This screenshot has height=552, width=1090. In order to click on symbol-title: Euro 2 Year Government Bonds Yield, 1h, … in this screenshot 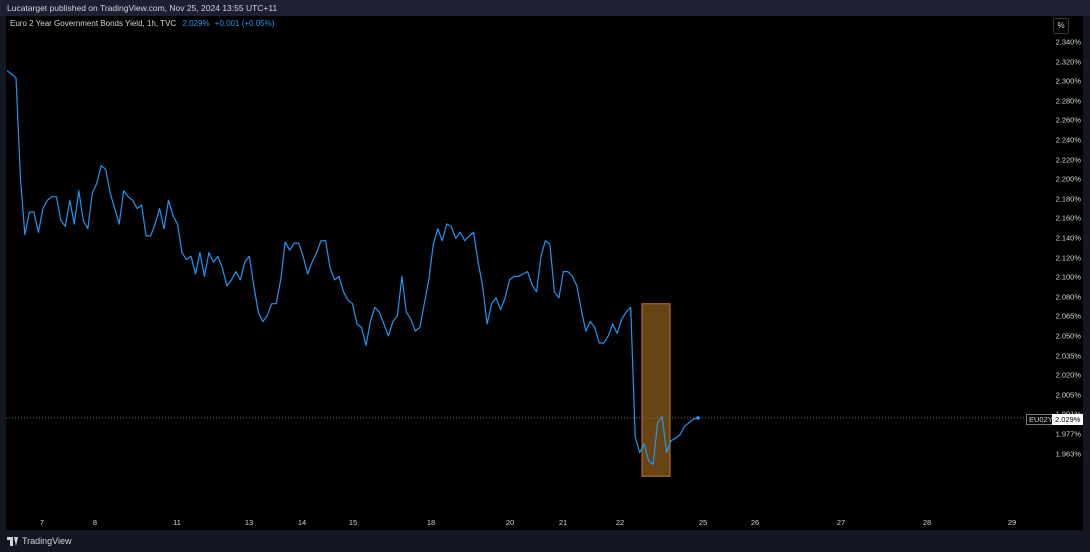, I will do `click(93, 23)`.